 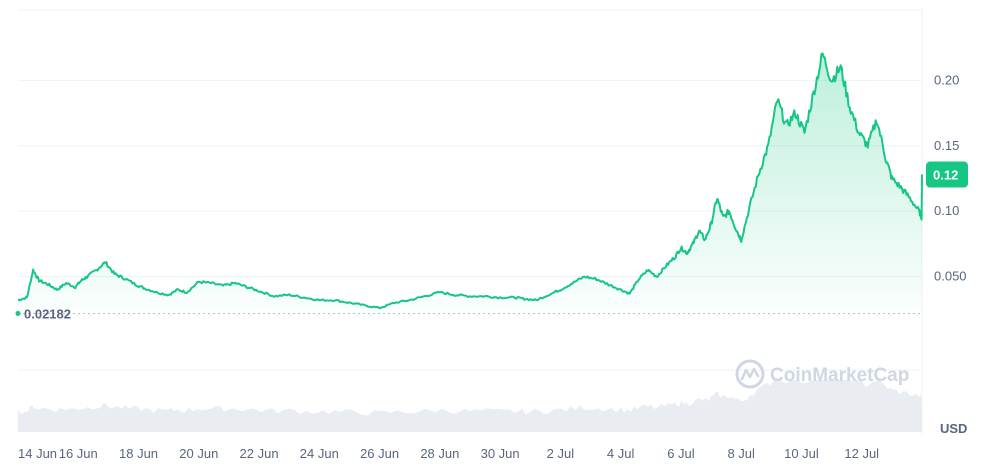 I want to click on current-price-label: 0.12, so click(x=945, y=175).